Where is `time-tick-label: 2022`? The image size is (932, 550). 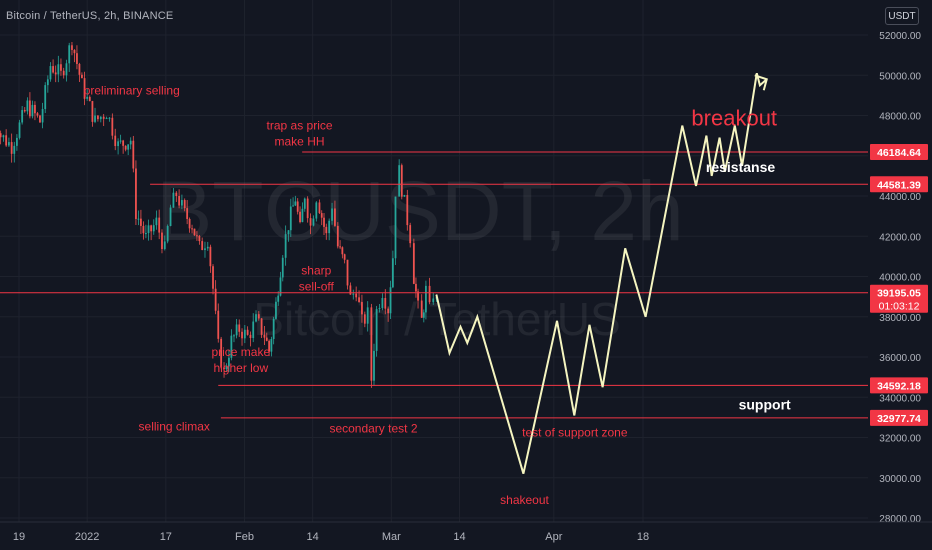
time-tick-label: 2022 is located at coordinates (87, 537).